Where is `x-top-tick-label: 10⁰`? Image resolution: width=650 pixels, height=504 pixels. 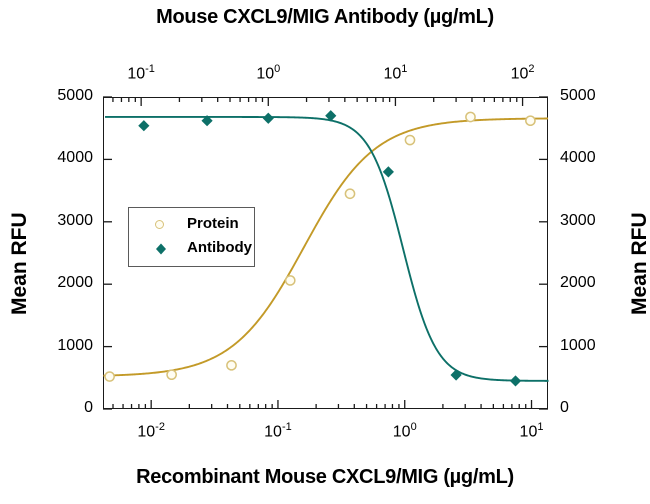 x-top-tick-label: 10⁰ is located at coordinates (268, 73).